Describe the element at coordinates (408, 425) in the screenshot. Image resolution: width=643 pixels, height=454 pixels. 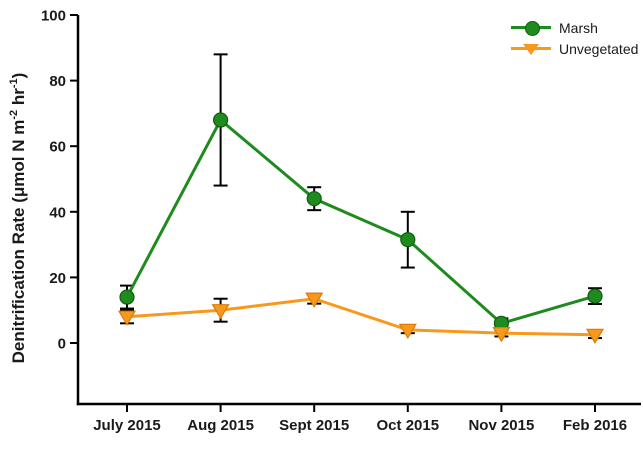
I see `x-tick-label: Oct 2015` at that location.